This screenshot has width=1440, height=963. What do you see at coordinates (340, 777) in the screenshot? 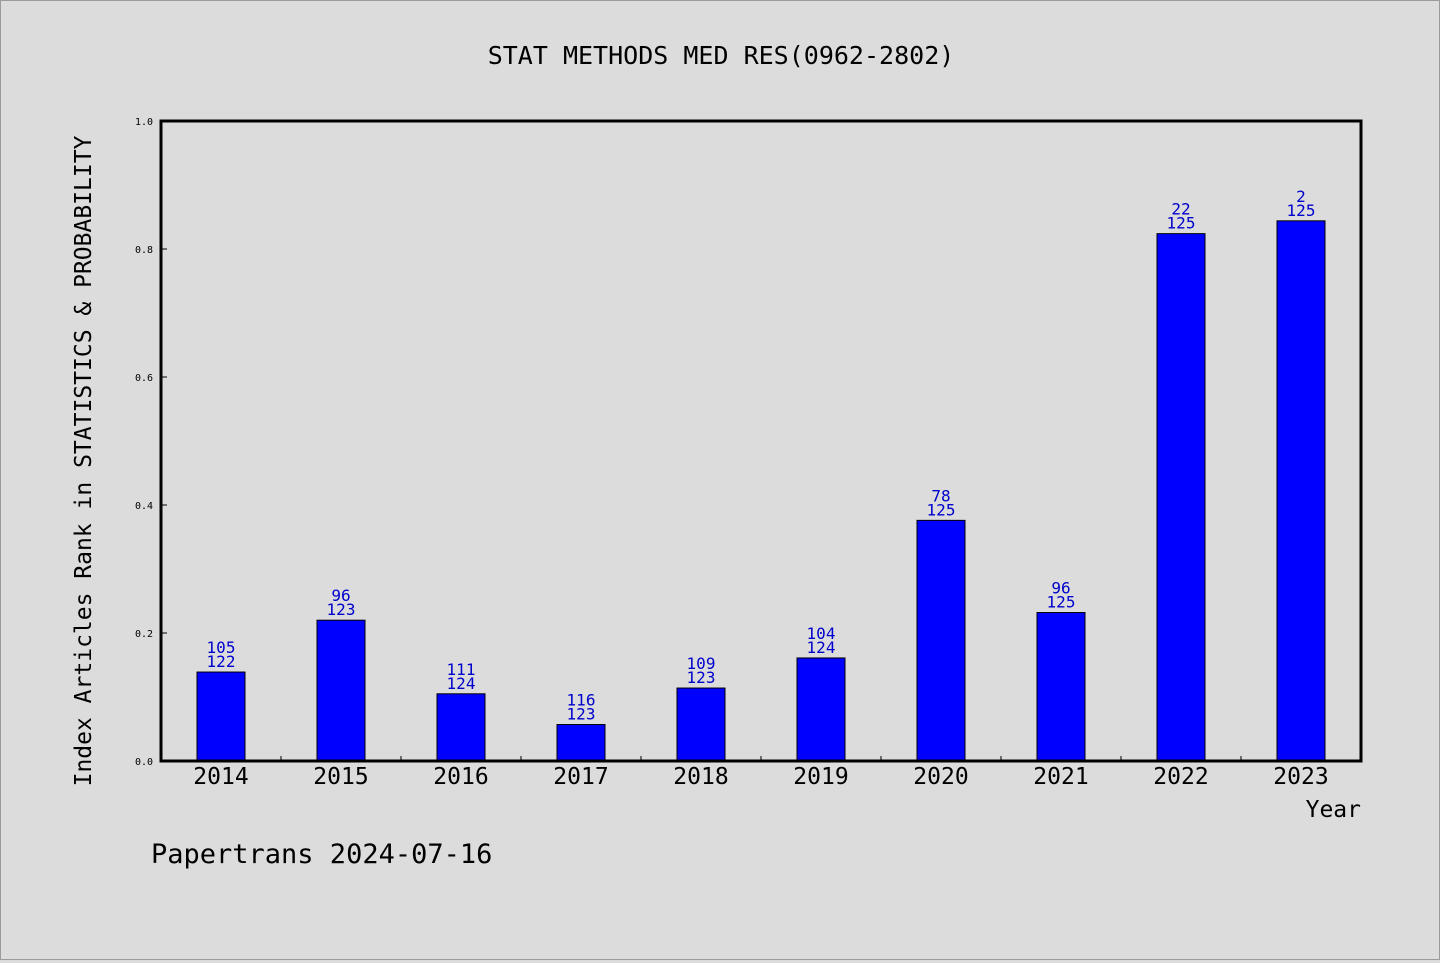
I see `x-tick-label: 2015` at bounding box center [340, 777].